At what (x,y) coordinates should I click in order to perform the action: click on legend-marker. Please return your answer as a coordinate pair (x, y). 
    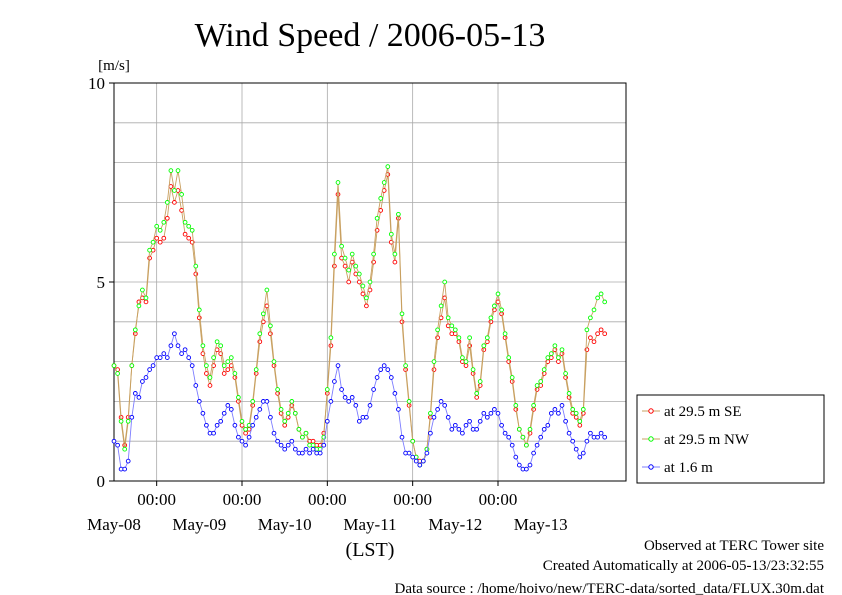
    Looking at the image, I should click on (651, 411).